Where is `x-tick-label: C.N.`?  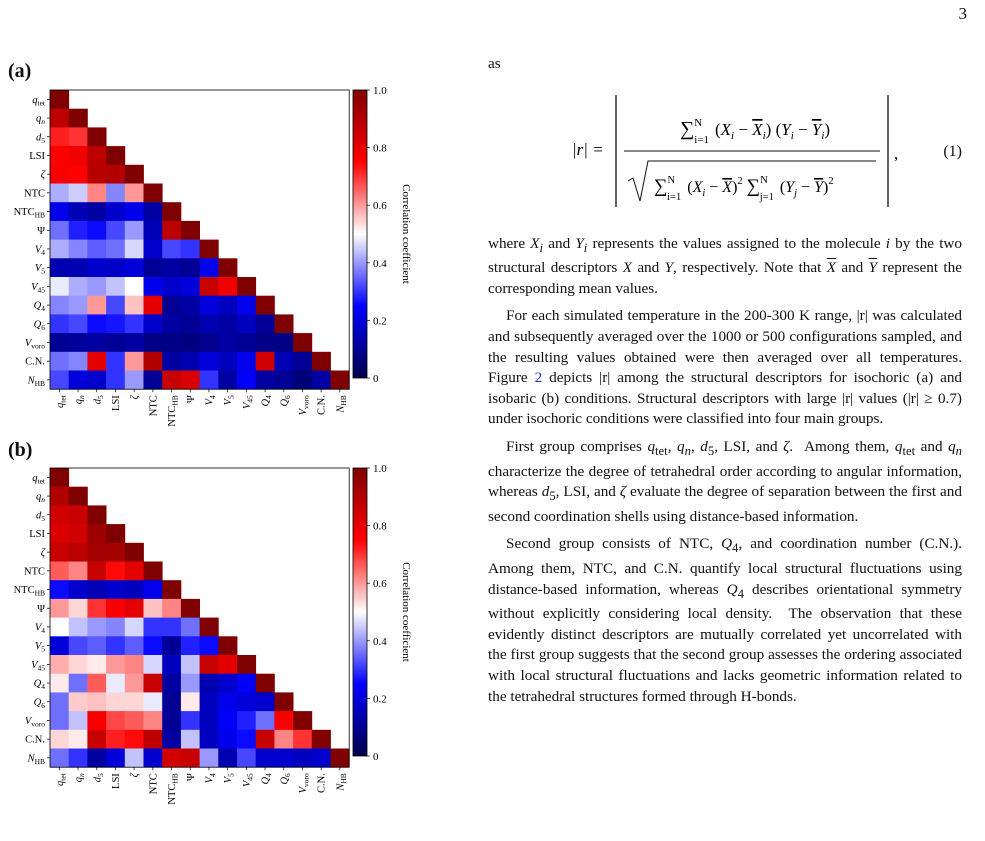 x-tick-label: C.N. is located at coordinates (322, 405).